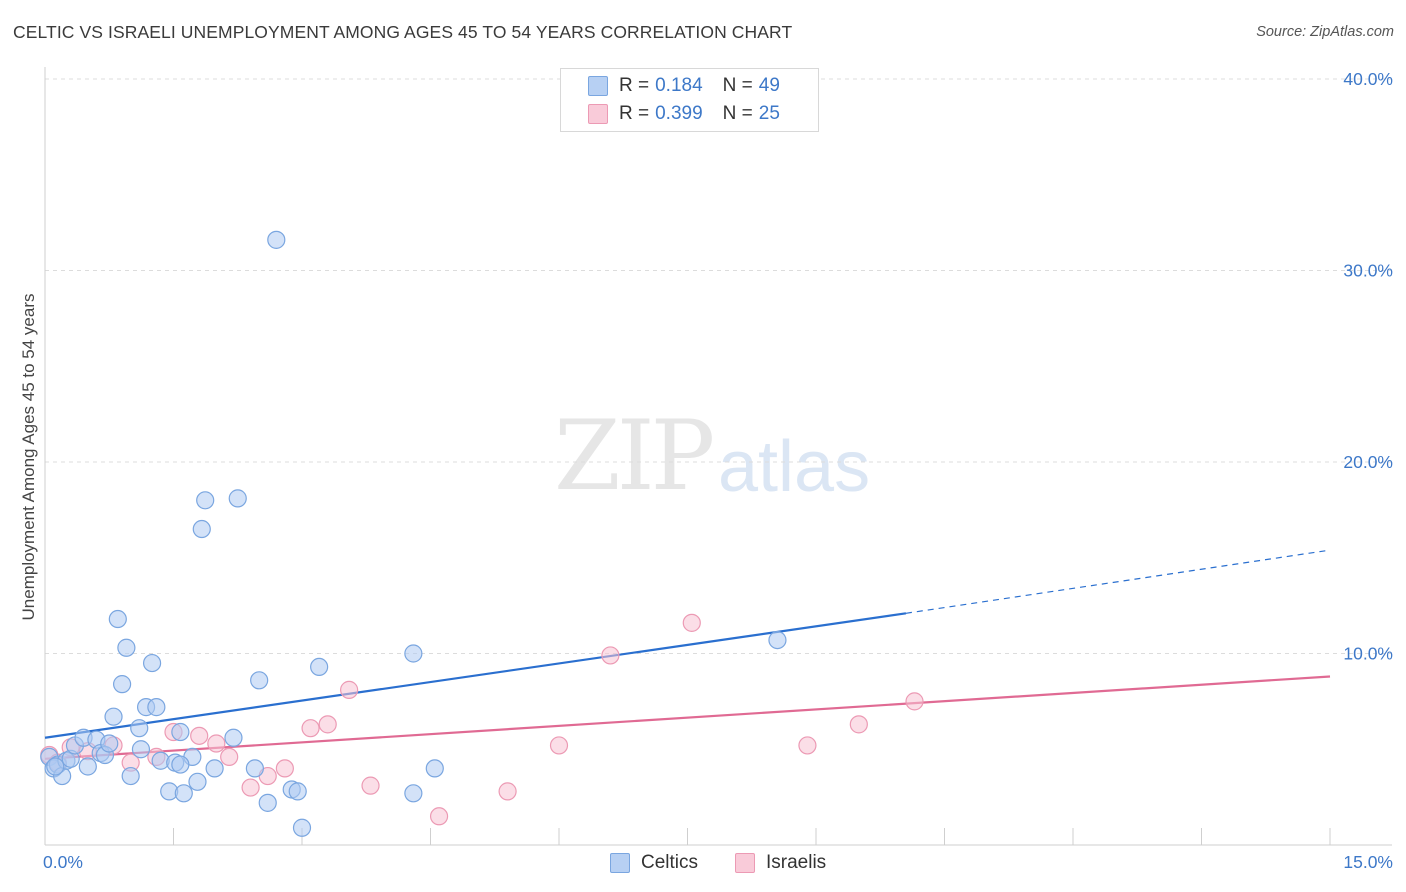  I want to click on watermark-zip: ZIP, so click(634, 456).